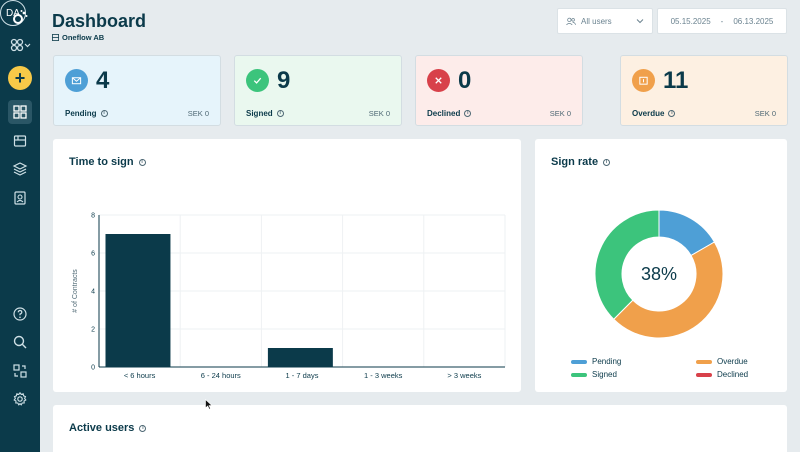  I want to click on templates-icon, so click(20, 169).